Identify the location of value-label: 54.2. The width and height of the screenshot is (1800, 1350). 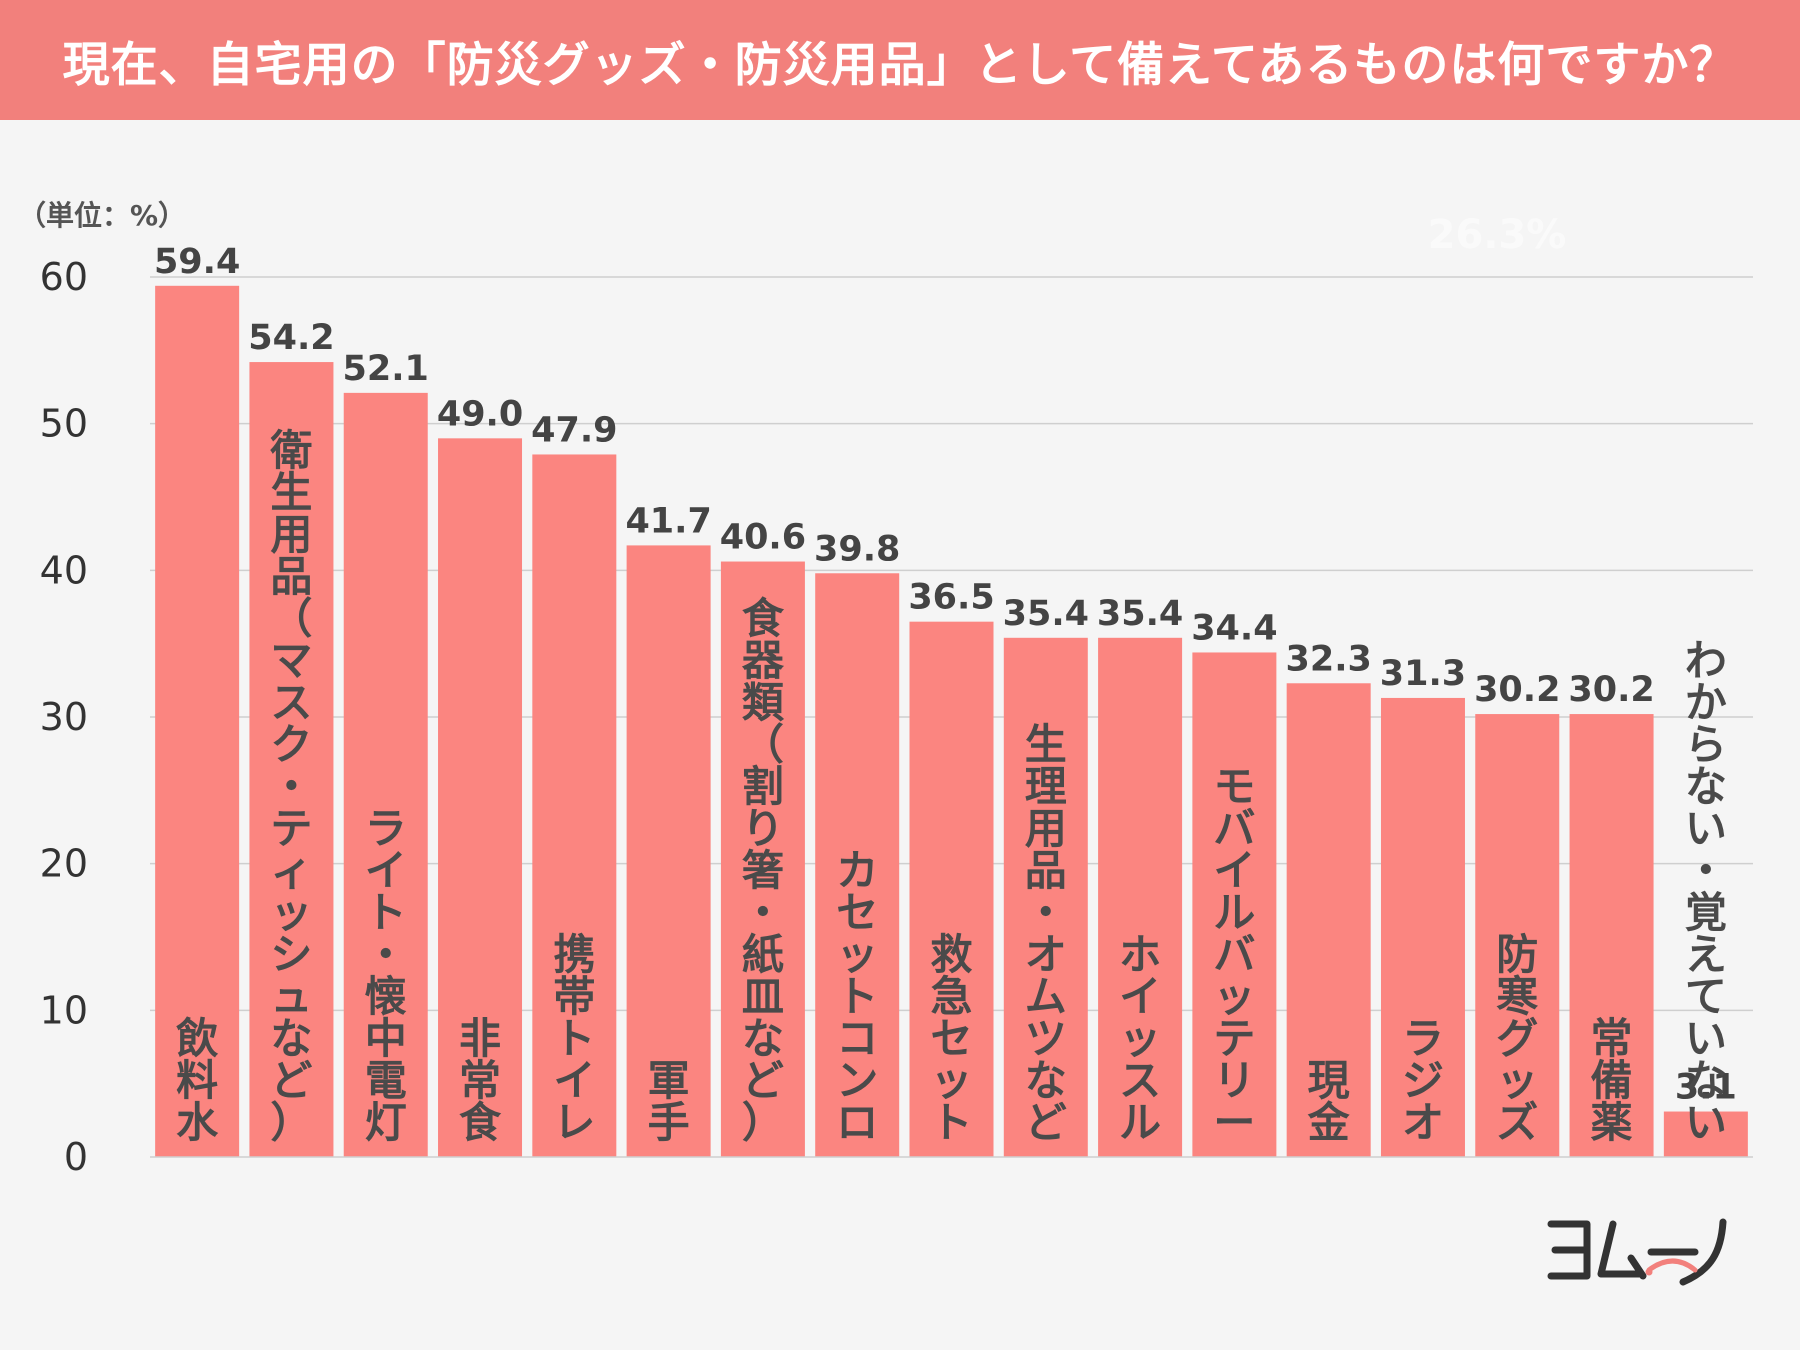
(291, 338).